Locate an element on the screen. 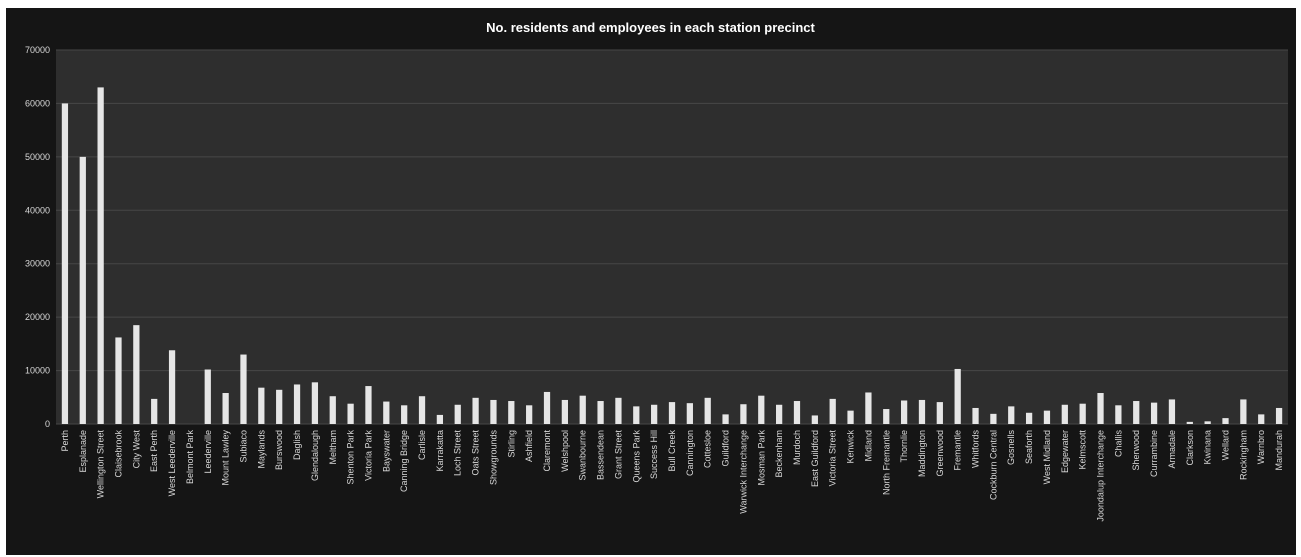 The image size is (1301, 557). x-tick-label: West Leederville is located at coordinates (172, 463).